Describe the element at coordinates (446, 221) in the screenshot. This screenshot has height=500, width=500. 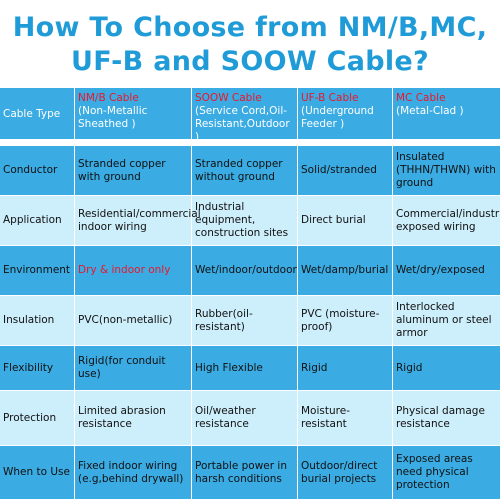
I see `table-cell: Commercial/industrial exposed wiring` at that location.